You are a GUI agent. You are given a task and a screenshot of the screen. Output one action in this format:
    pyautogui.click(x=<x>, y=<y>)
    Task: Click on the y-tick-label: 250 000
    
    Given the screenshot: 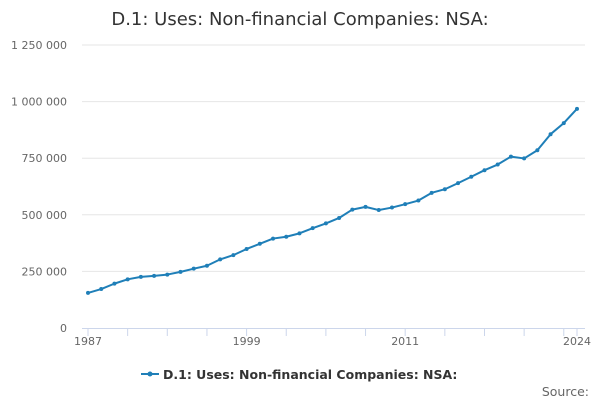 What is the action you would take?
    pyautogui.click(x=45, y=271)
    